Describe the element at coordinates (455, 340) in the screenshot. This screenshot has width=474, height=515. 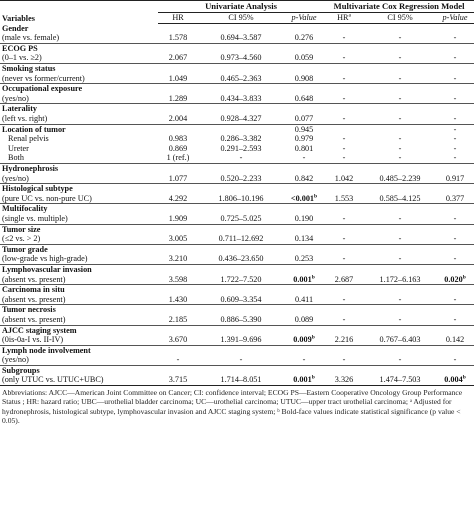
I see `pvalue: 0.142` at that location.